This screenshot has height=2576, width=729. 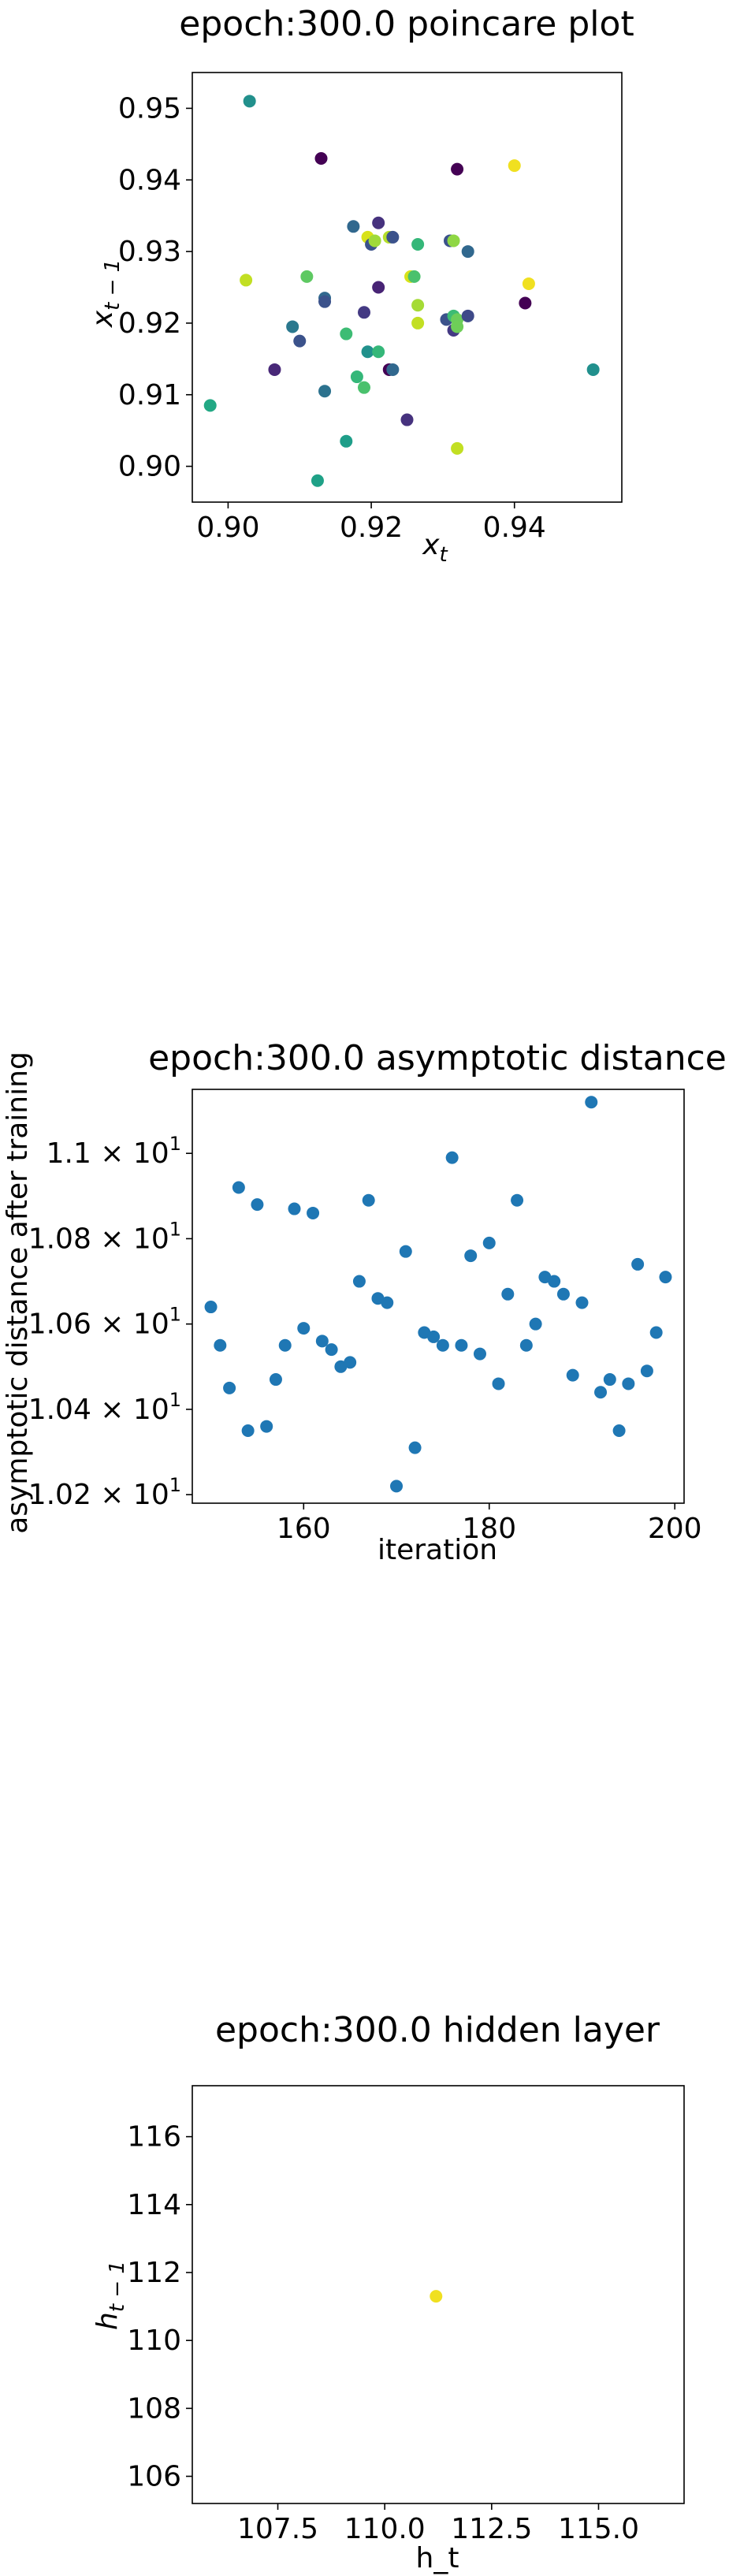 What do you see at coordinates (304, 1529) in the screenshot?
I see `x-tick-label: 160` at bounding box center [304, 1529].